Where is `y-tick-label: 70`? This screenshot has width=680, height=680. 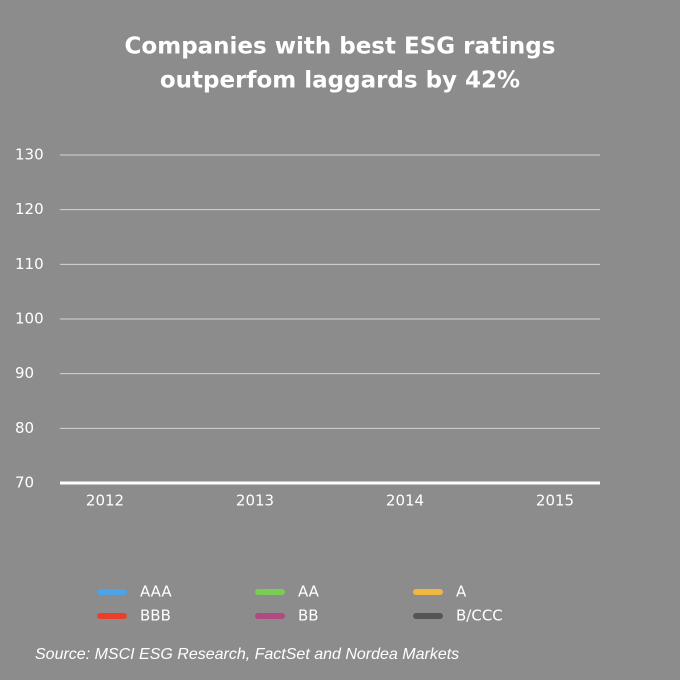 y-tick-label: 70 is located at coordinates (24, 483).